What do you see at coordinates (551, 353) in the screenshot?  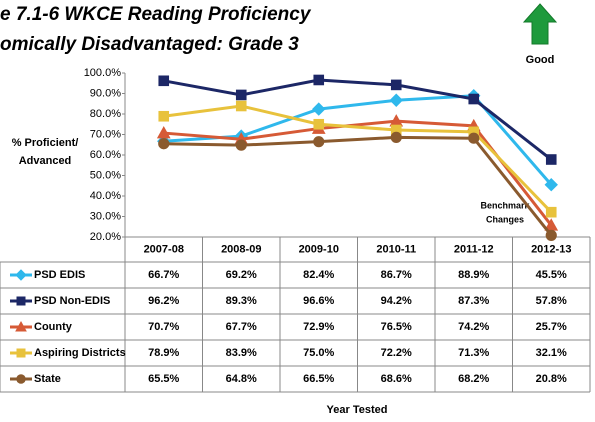 I see `table-cell: 32.1%` at bounding box center [551, 353].